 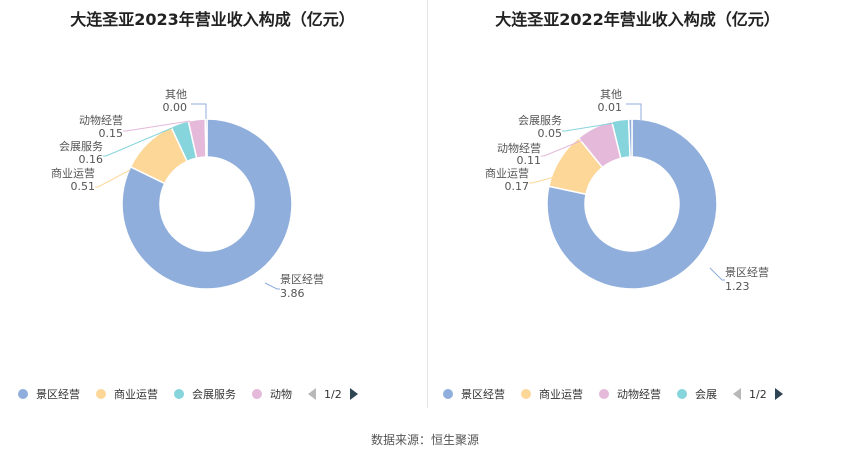 I want to click on legend-item: 会展服务, so click(x=205, y=394).